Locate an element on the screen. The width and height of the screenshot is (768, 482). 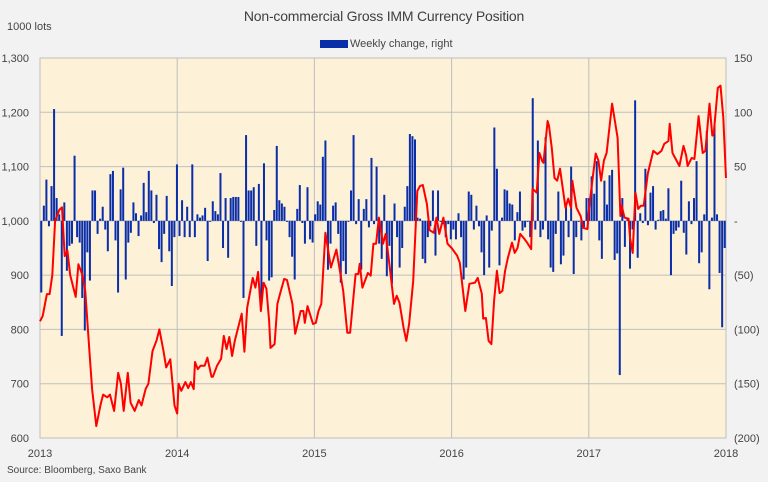
left-y-tick-label: 900 is located at coordinates (20, 276).